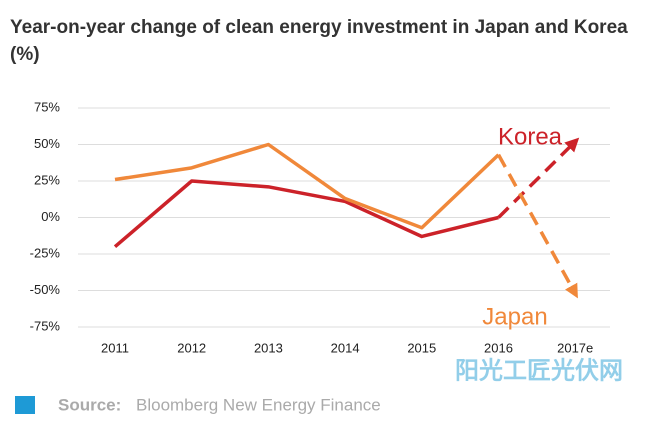 This screenshot has height=425, width=650. Describe the element at coordinates (421, 347) in the screenshot. I see `x-tick-label: 2015` at that location.